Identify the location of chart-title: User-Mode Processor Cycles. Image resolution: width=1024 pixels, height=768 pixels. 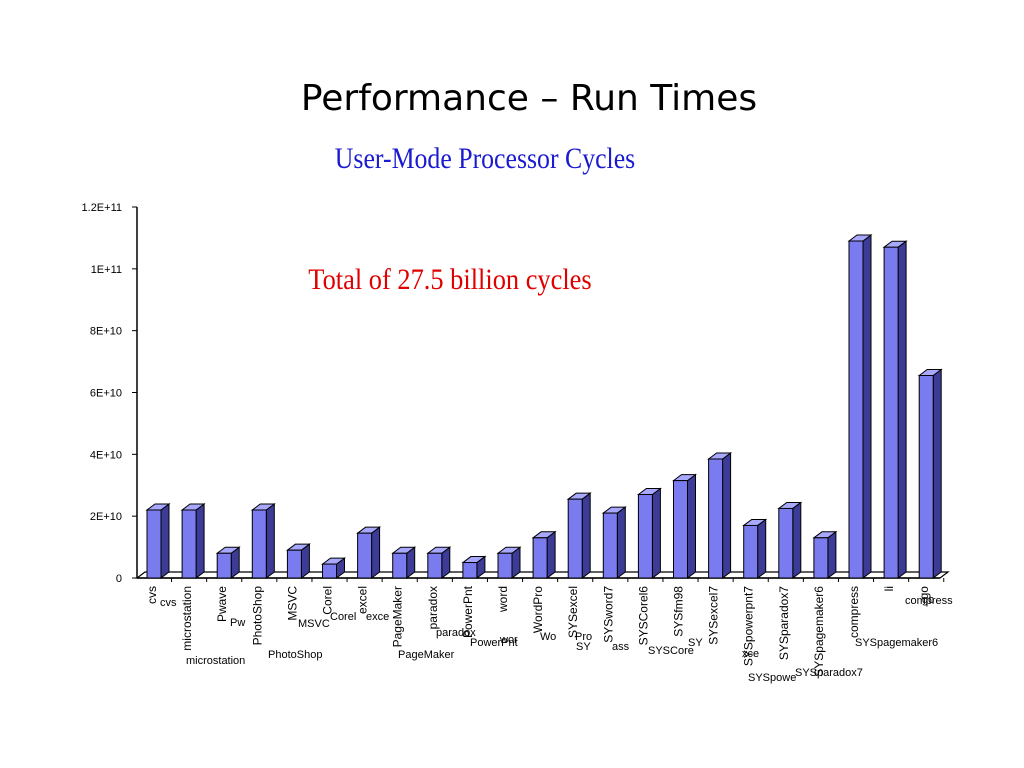
(485, 158).